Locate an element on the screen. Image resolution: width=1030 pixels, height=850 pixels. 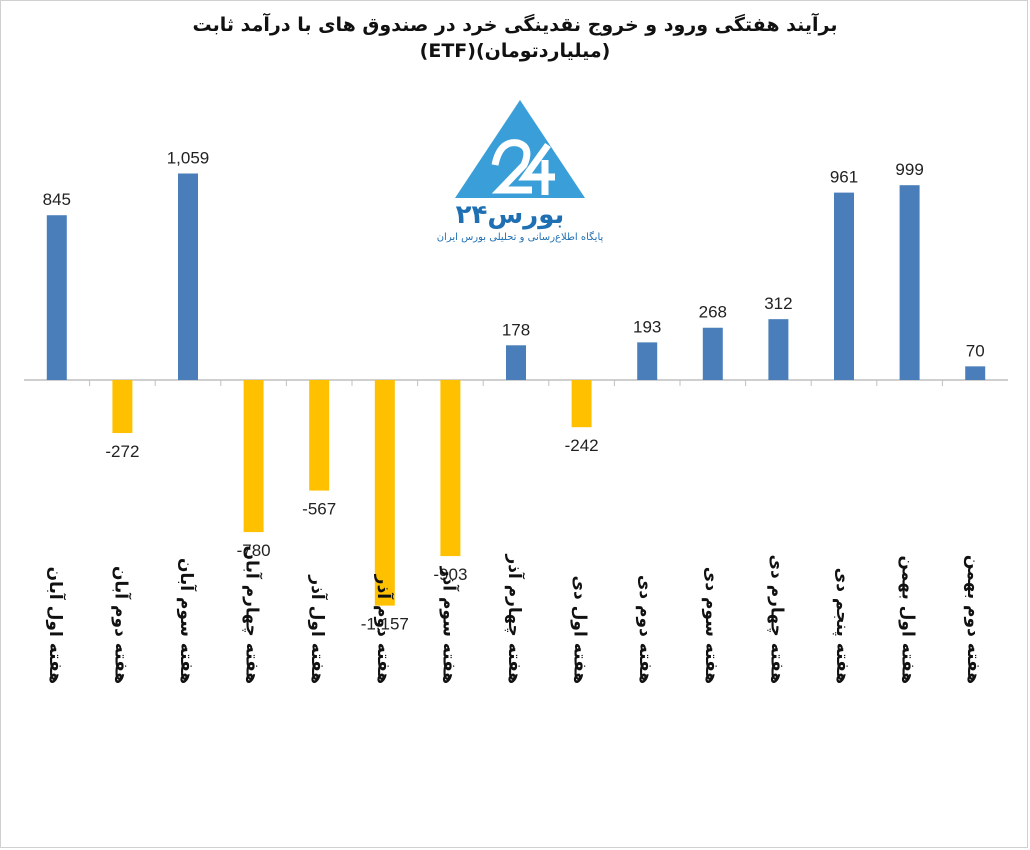
logo-triangle-icon is located at coordinates (520, 149).